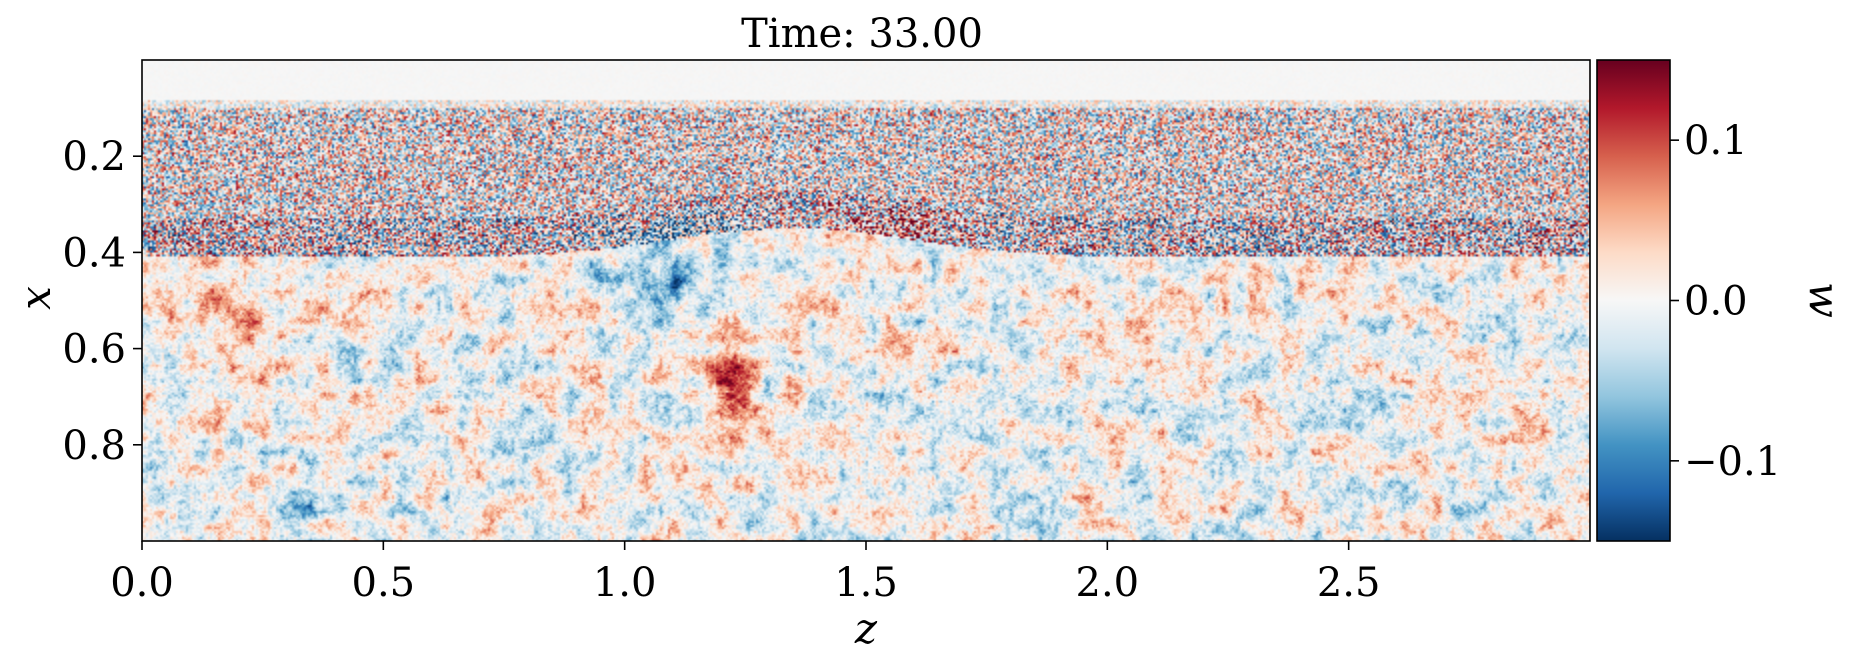 Image resolution: width=1850 pixels, height=670 pixels. Describe the element at coordinates (1732, 462) in the screenshot. I see `colorbar-tick-label: −0.1` at that location.